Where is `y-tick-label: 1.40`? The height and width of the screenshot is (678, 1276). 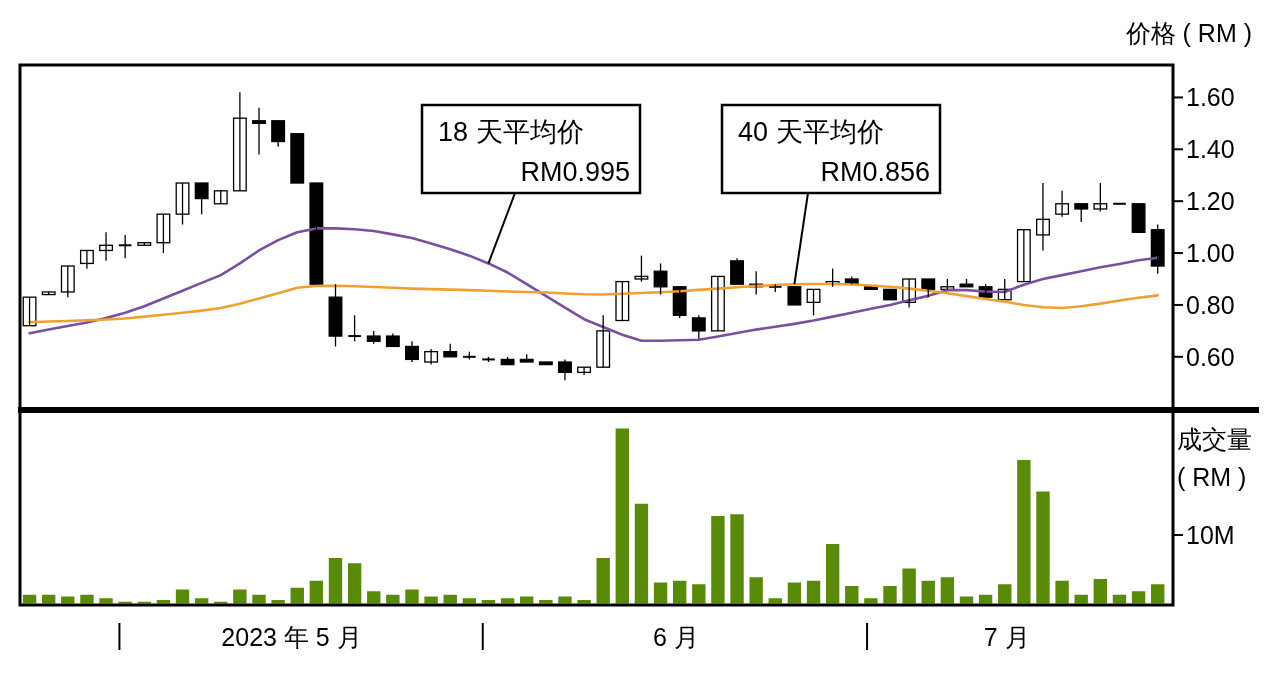
y-tick-label: 1.40 is located at coordinates (1210, 149).